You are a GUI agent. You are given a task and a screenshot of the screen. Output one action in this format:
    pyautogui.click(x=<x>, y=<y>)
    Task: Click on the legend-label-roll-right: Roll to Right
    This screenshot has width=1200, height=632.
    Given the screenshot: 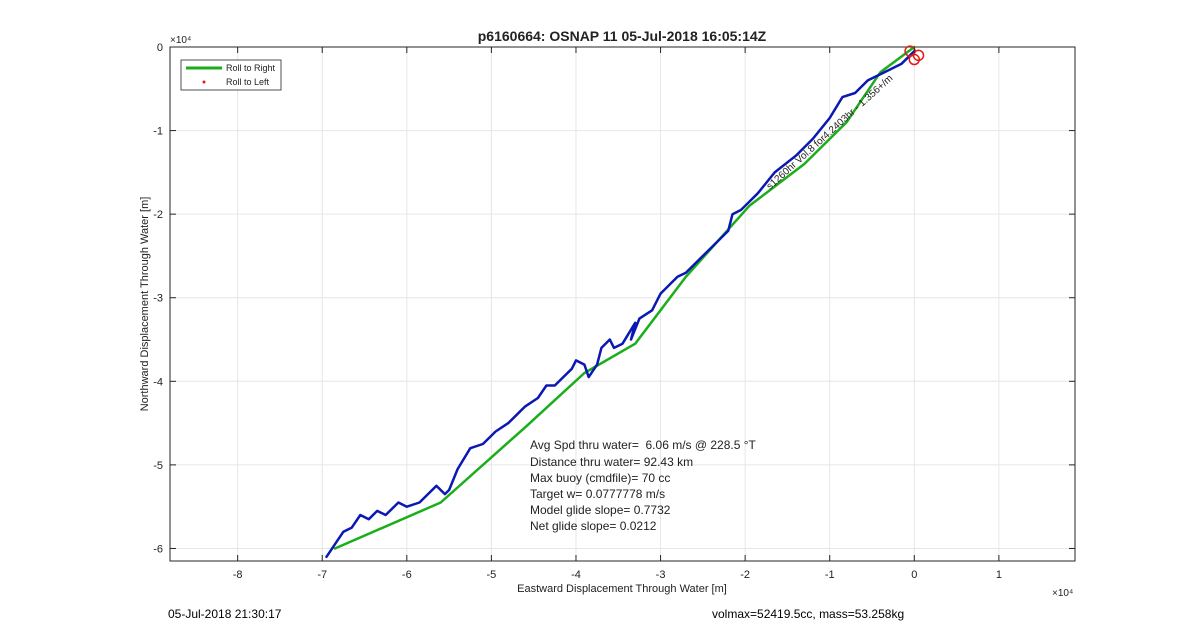 What is the action you would take?
    pyautogui.click(x=251, y=68)
    